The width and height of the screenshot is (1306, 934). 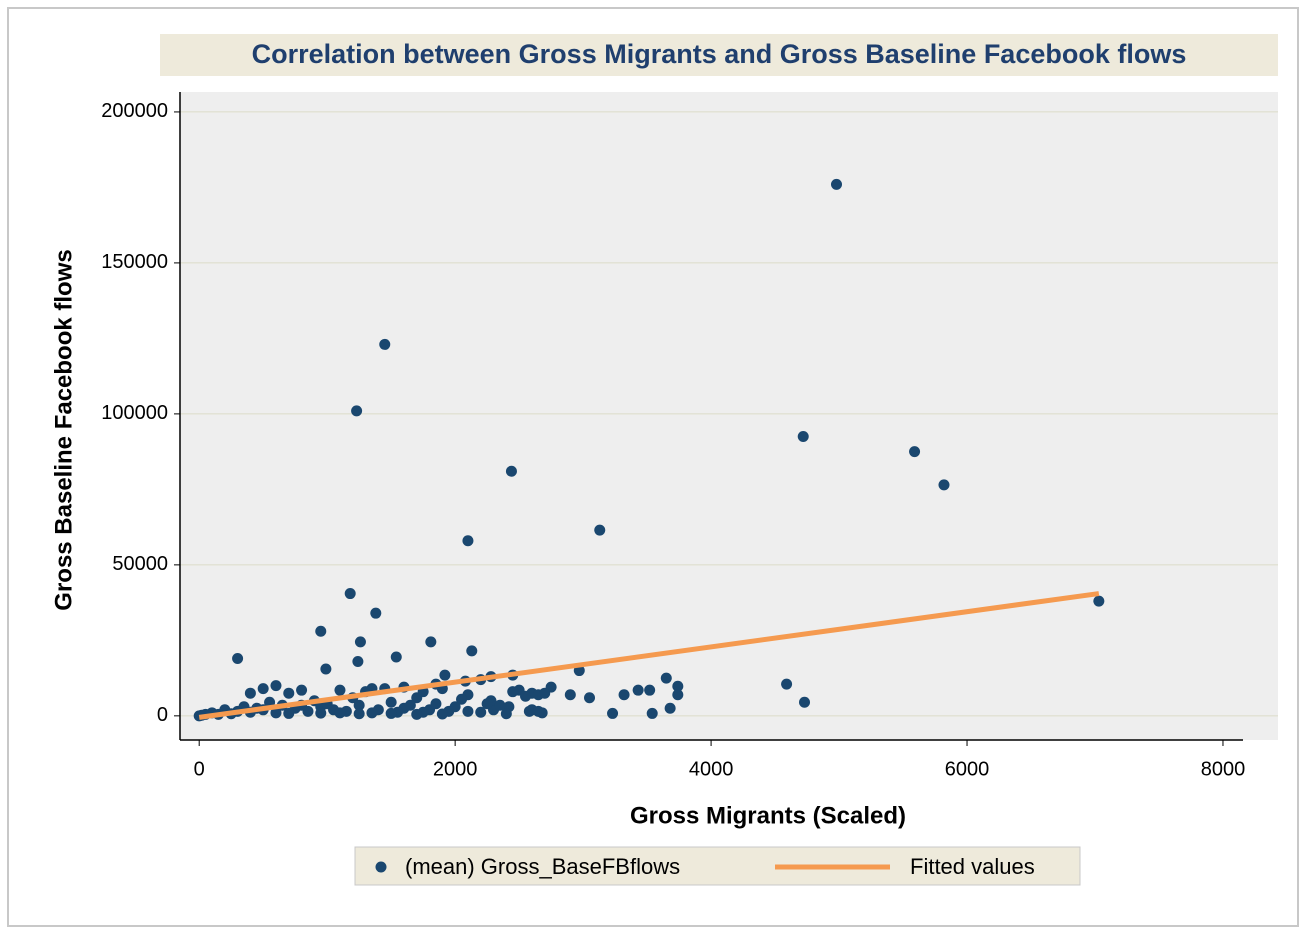 I want to click on fit-line, so click(x=649, y=655).